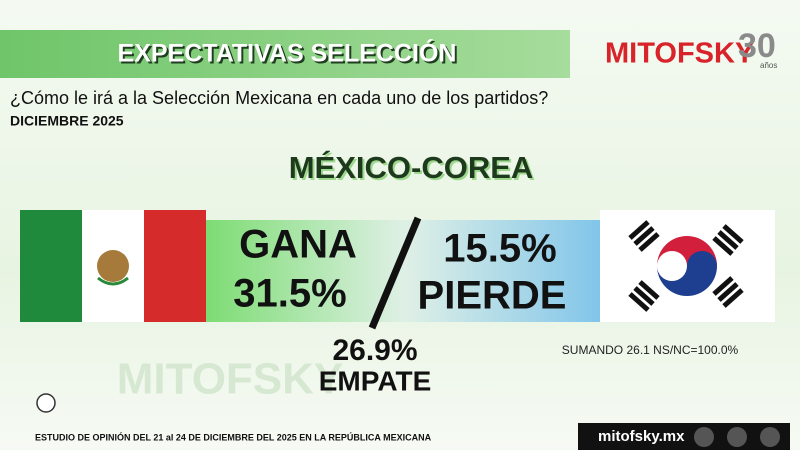  I want to click on logo-anniversary: 30, so click(757, 46).